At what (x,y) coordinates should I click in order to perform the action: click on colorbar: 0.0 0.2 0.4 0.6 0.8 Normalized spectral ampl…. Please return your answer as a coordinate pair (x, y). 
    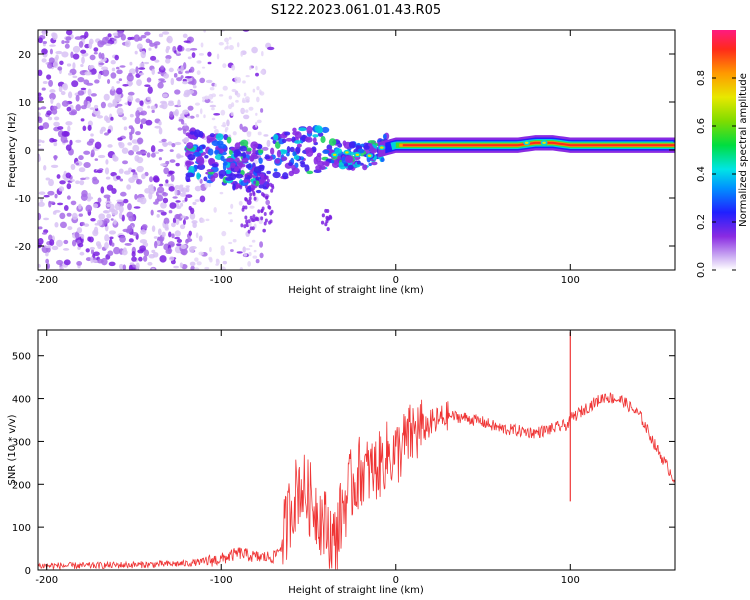
    Looking at the image, I should click on (722, 154).